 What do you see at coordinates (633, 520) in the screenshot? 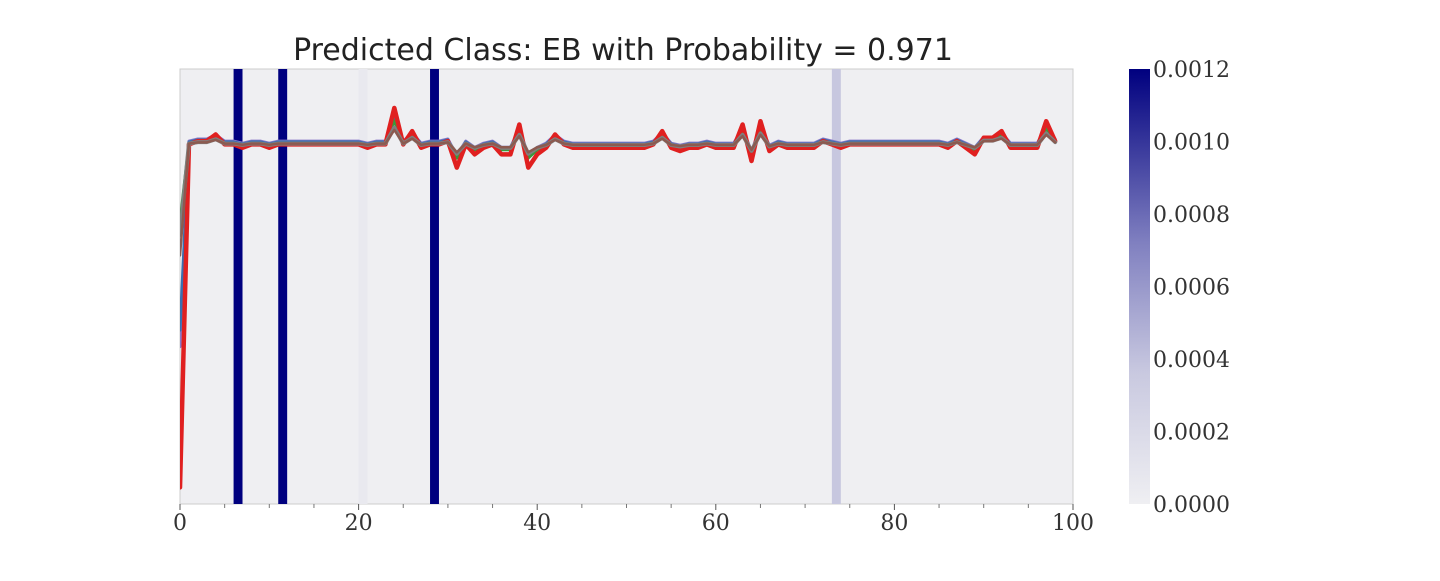
I see `x-axis: 0 20 40 60 80 100` at bounding box center [633, 520].